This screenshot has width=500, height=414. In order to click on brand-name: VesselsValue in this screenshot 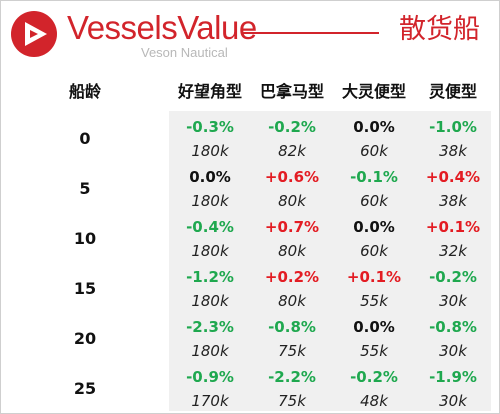, I will do `click(162, 27)`.